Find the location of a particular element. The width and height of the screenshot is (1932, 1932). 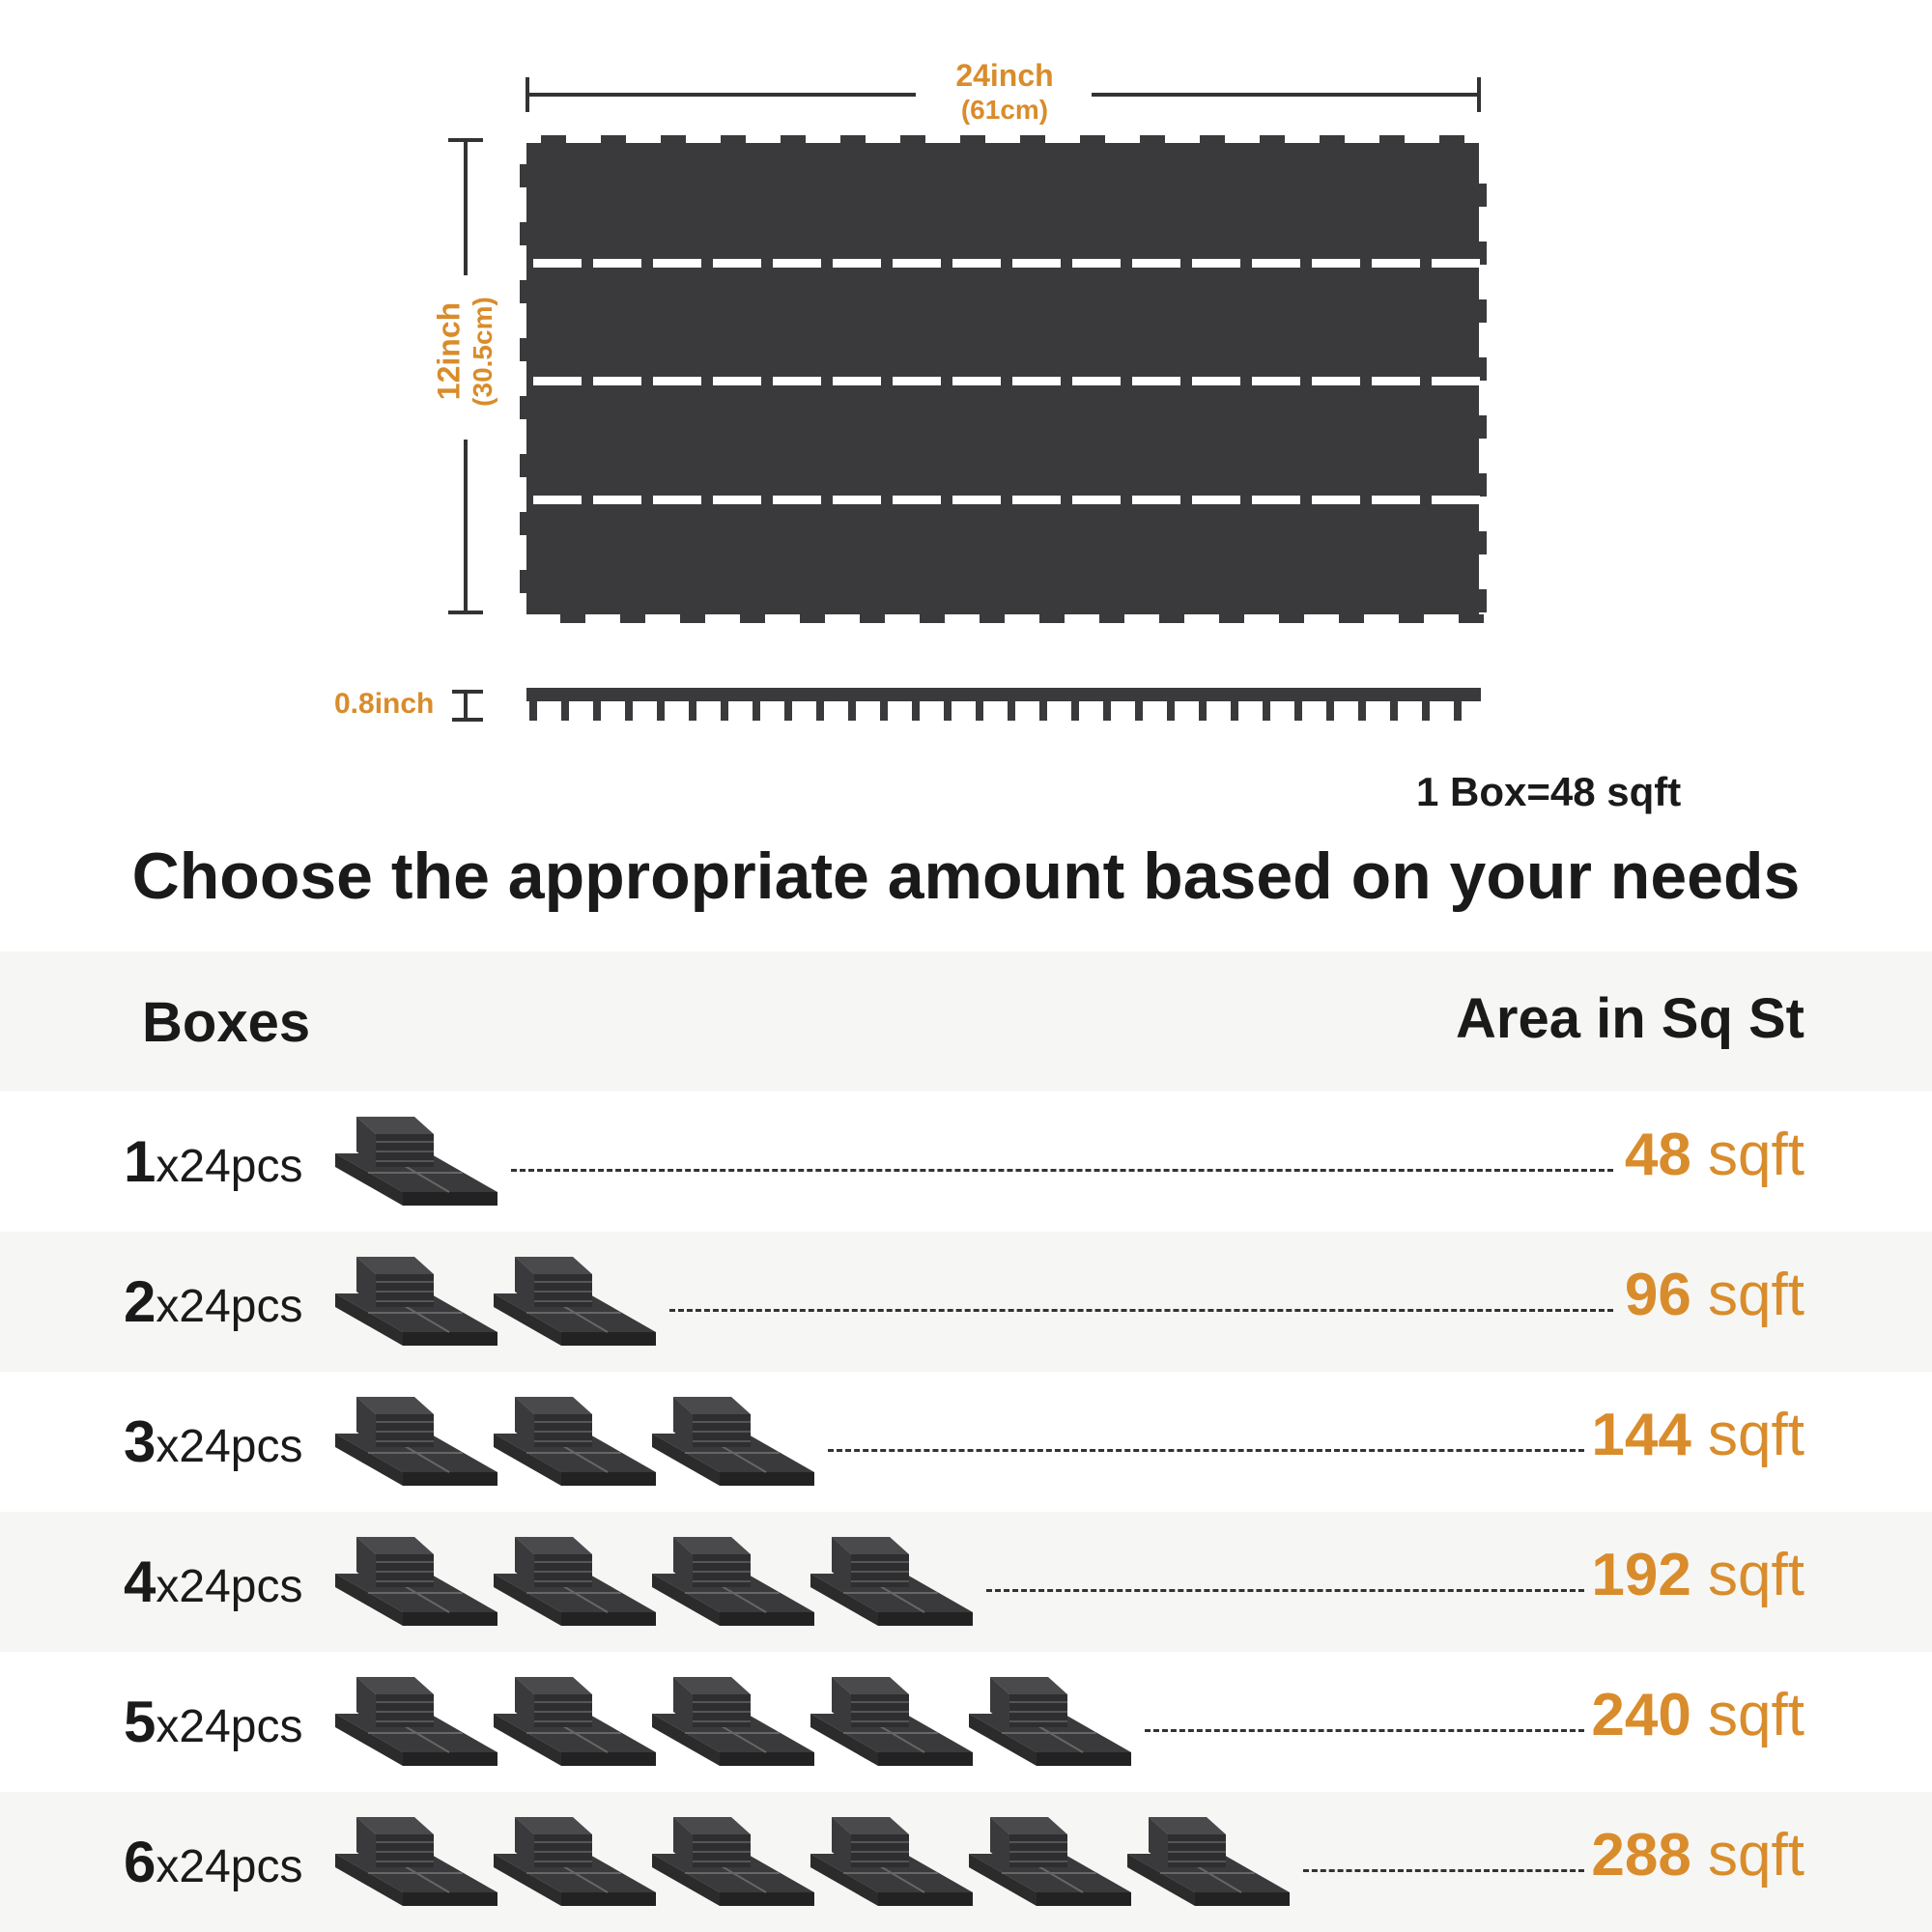

area-value: 192 sqft is located at coordinates (1697, 1575).